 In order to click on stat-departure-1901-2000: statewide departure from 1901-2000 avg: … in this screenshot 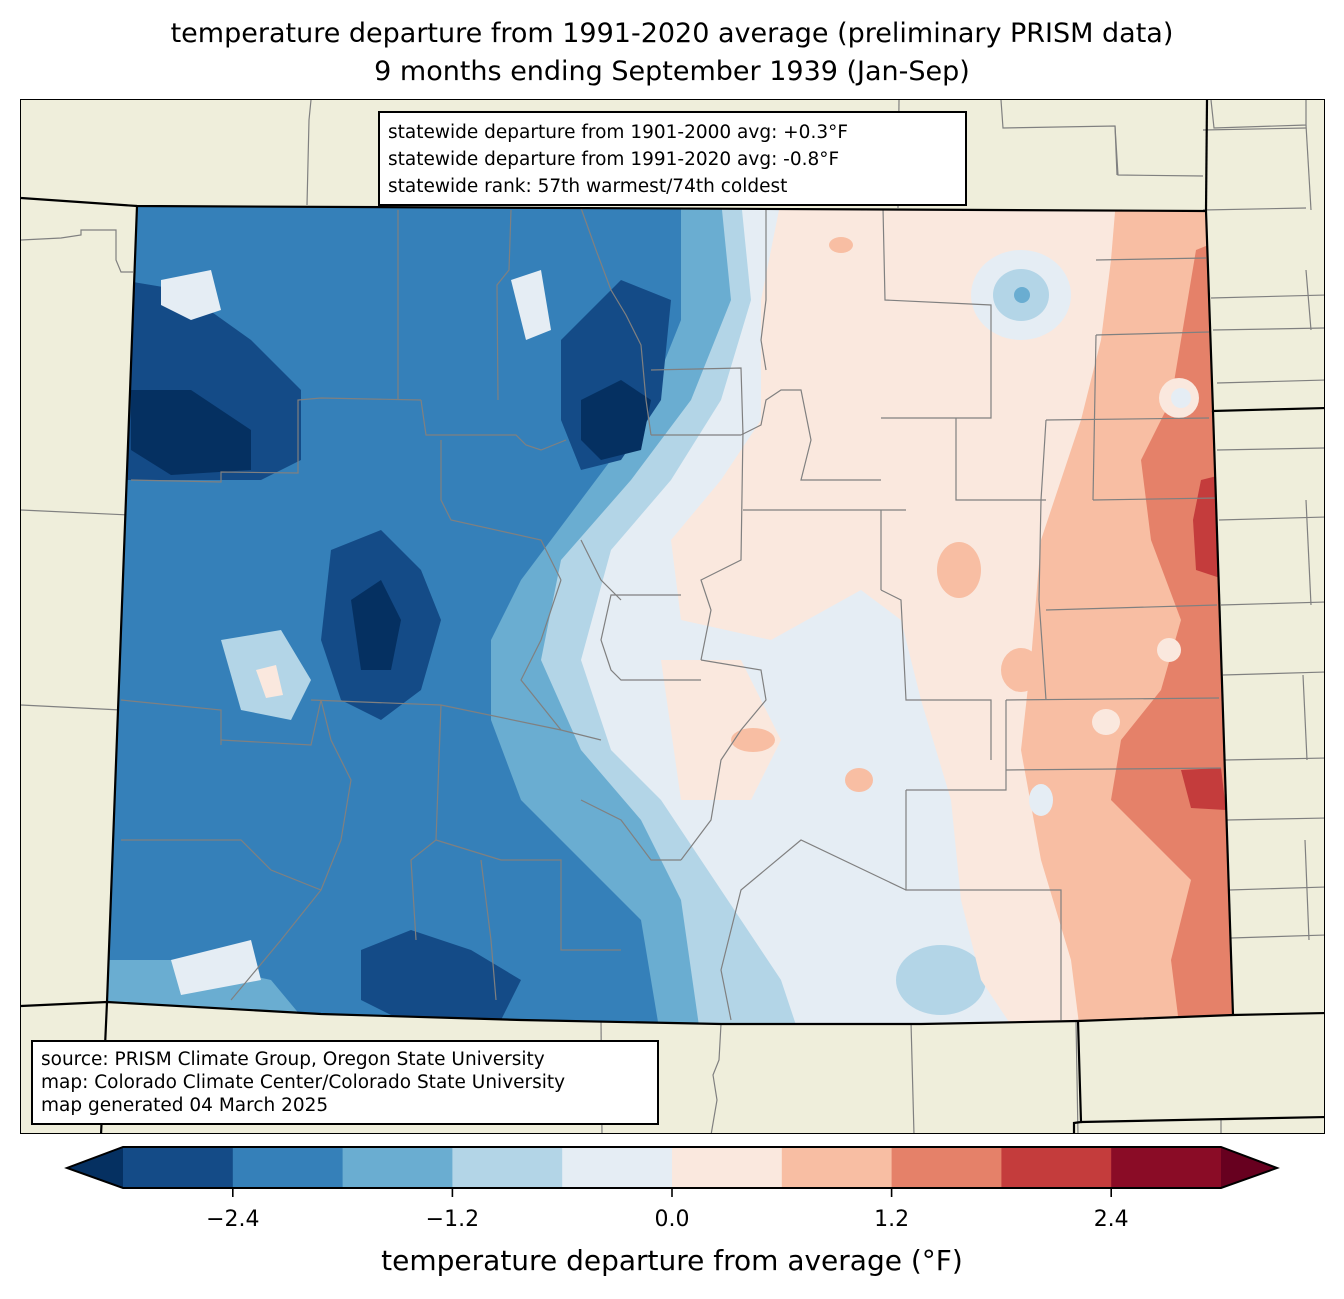, I will do `click(618, 132)`.